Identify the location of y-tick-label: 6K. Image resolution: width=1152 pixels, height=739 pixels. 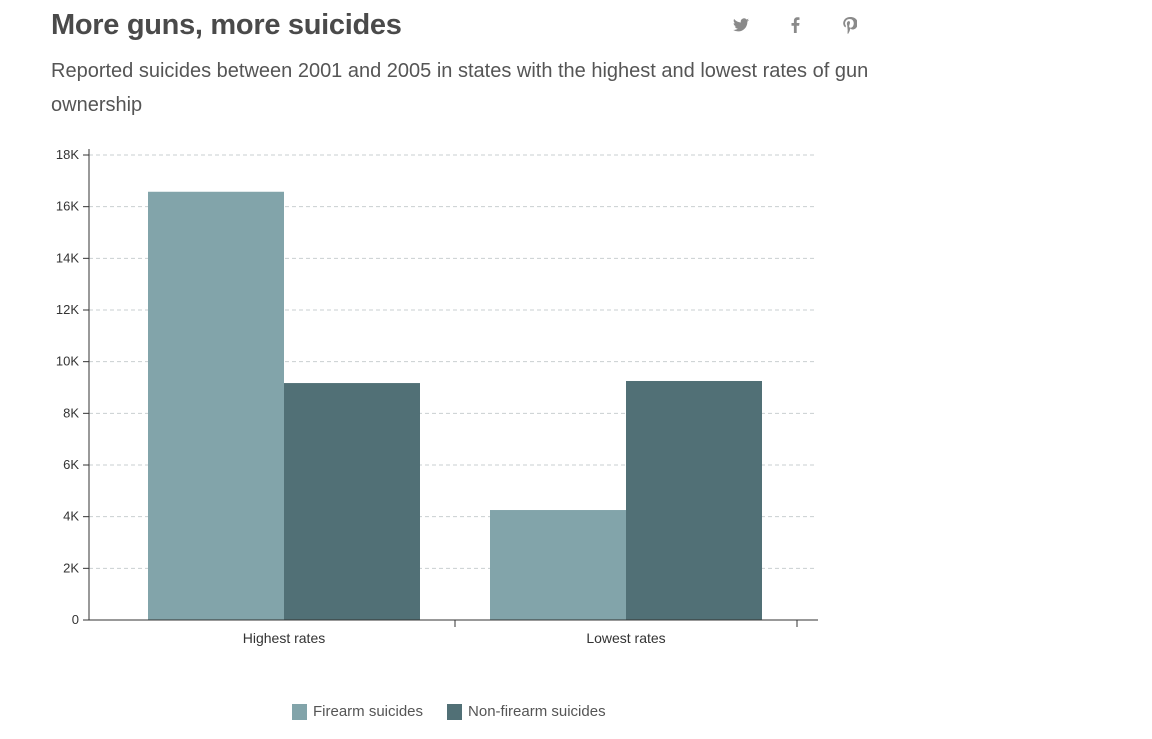
(71, 464).